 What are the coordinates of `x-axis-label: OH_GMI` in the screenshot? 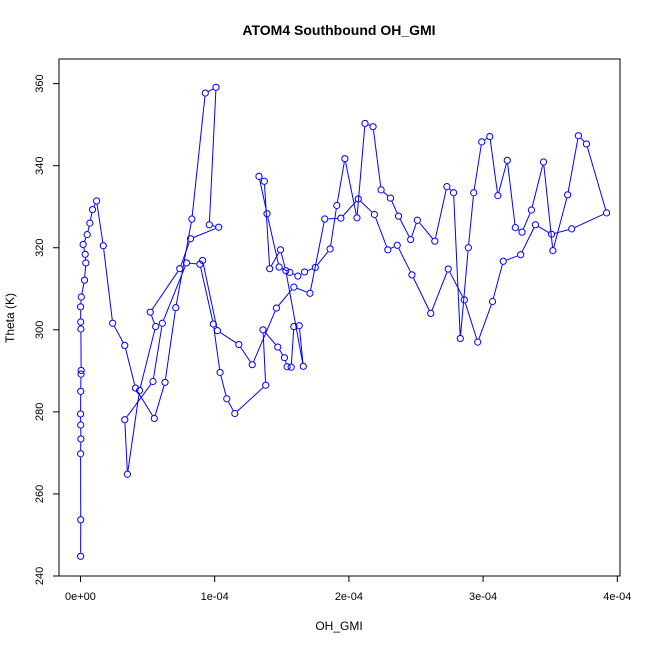 It's located at (338, 626).